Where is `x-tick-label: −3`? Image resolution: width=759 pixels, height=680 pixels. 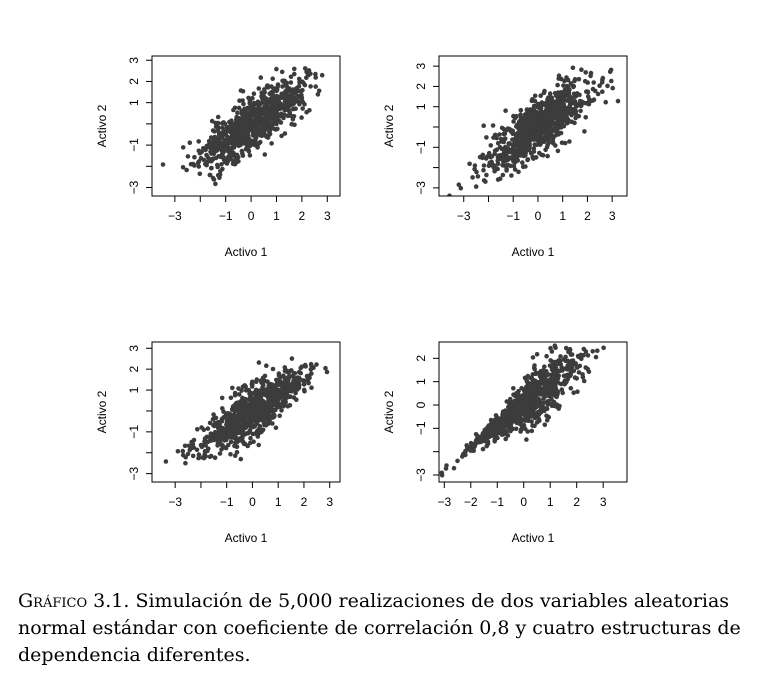
x-tick-label: −3 is located at coordinates (464, 216).